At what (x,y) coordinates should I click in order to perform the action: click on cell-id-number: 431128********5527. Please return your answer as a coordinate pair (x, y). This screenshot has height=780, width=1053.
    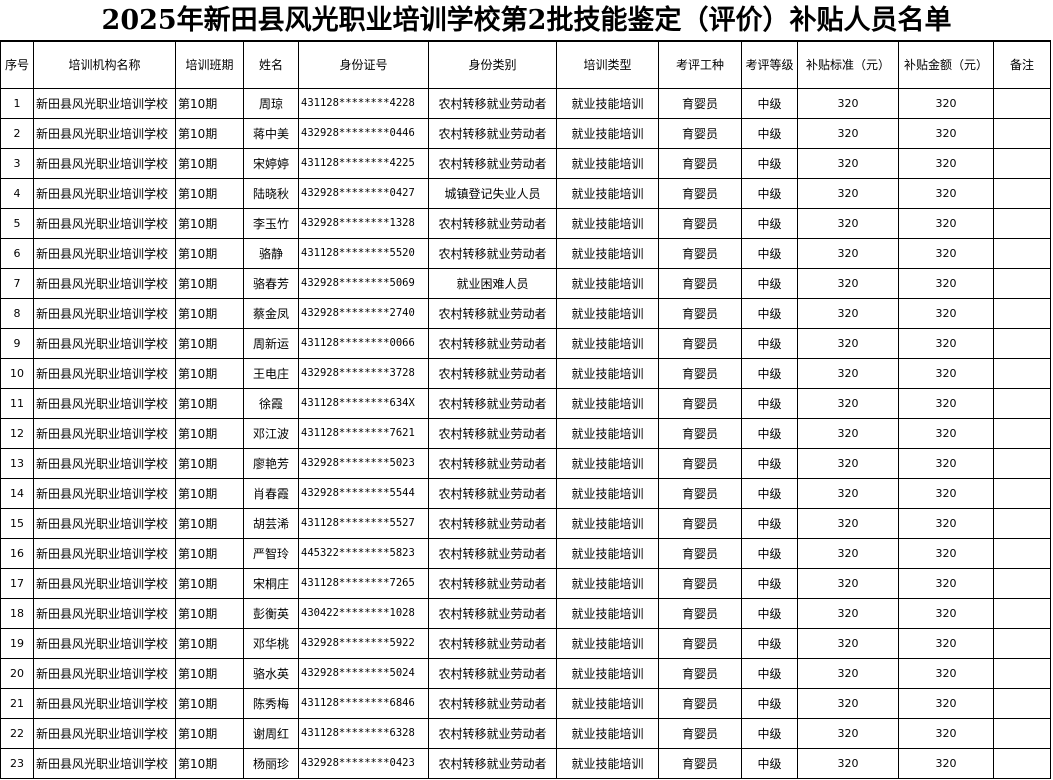
    Looking at the image, I should click on (363, 523).